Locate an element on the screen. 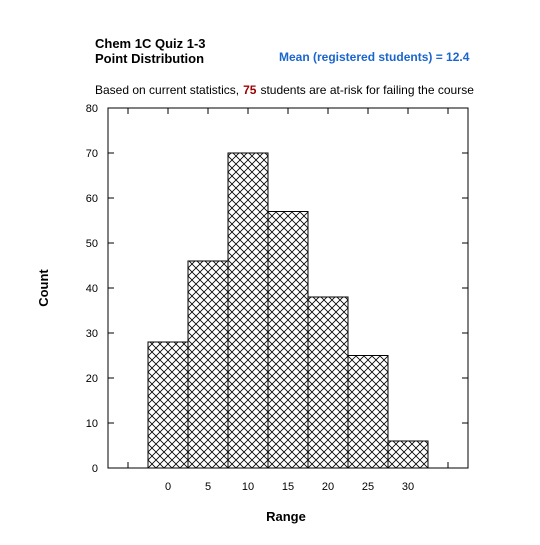 This screenshot has width=540, height=545. y-tick-label: 40 is located at coordinates (92, 289).